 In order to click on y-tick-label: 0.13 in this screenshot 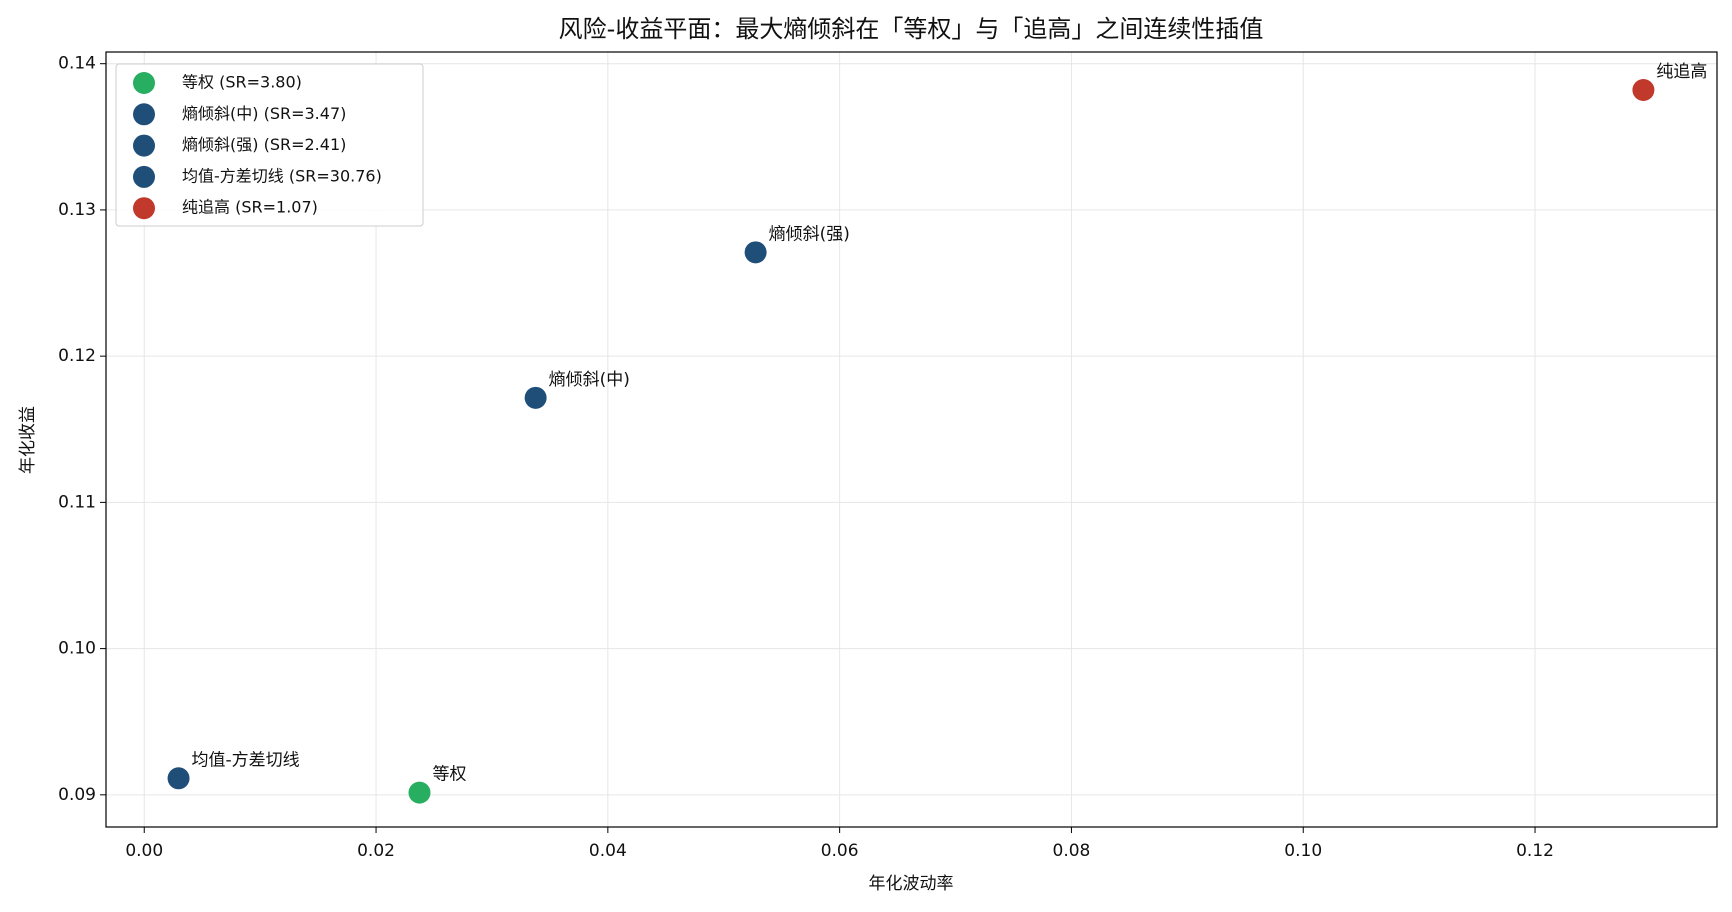, I will do `click(77, 210)`.